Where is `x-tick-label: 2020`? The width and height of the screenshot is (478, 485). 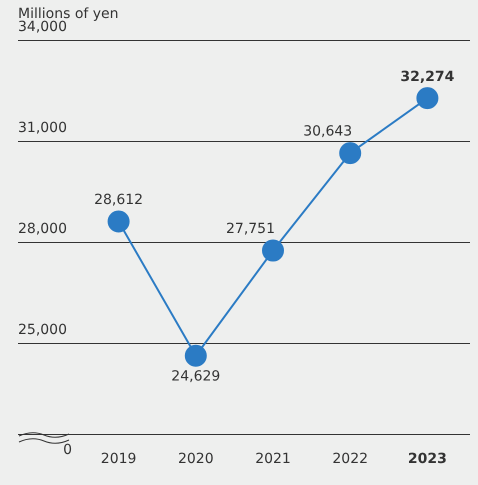 x-tick-label: 2020 is located at coordinates (196, 459).